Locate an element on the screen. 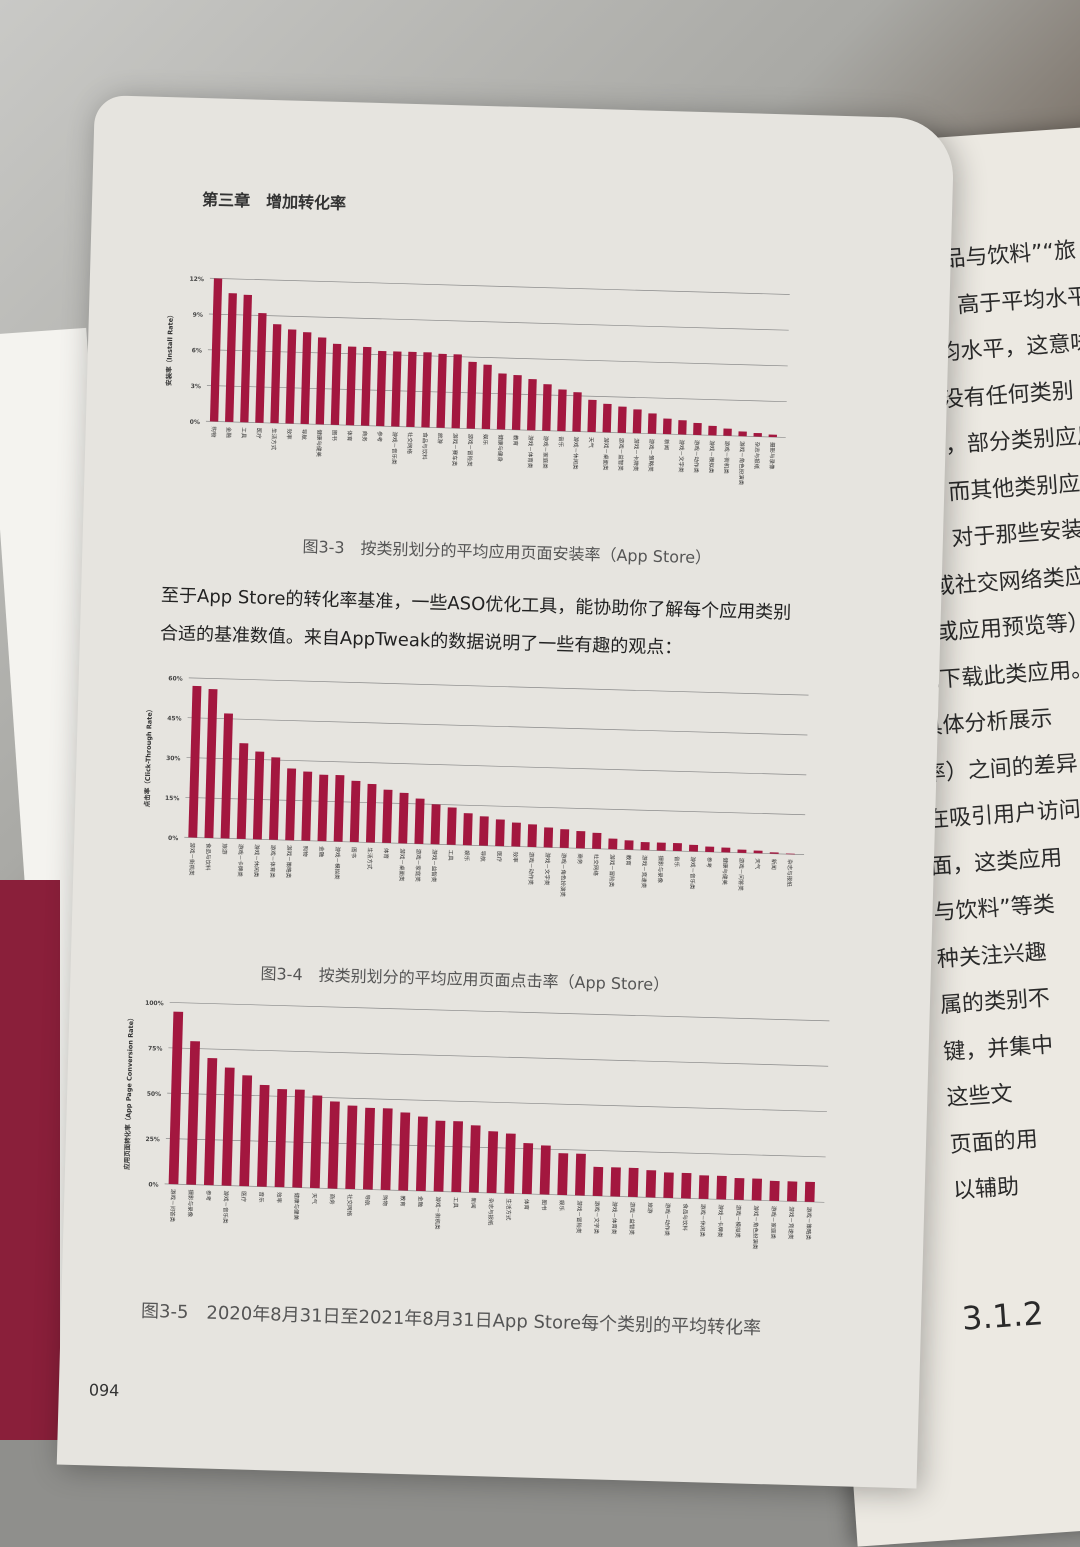 The width and height of the screenshot is (1080, 1547). y-tick-label: 0% is located at coordinates (153, 1184).